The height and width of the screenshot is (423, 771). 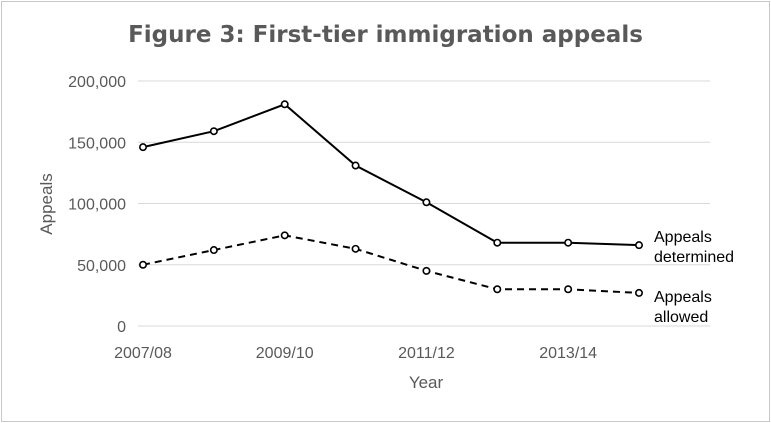 What do you see at coordinates (97, 143) in the screenshot?
I see `y-tick-label: 150,000` at bounding box center [97, 143].